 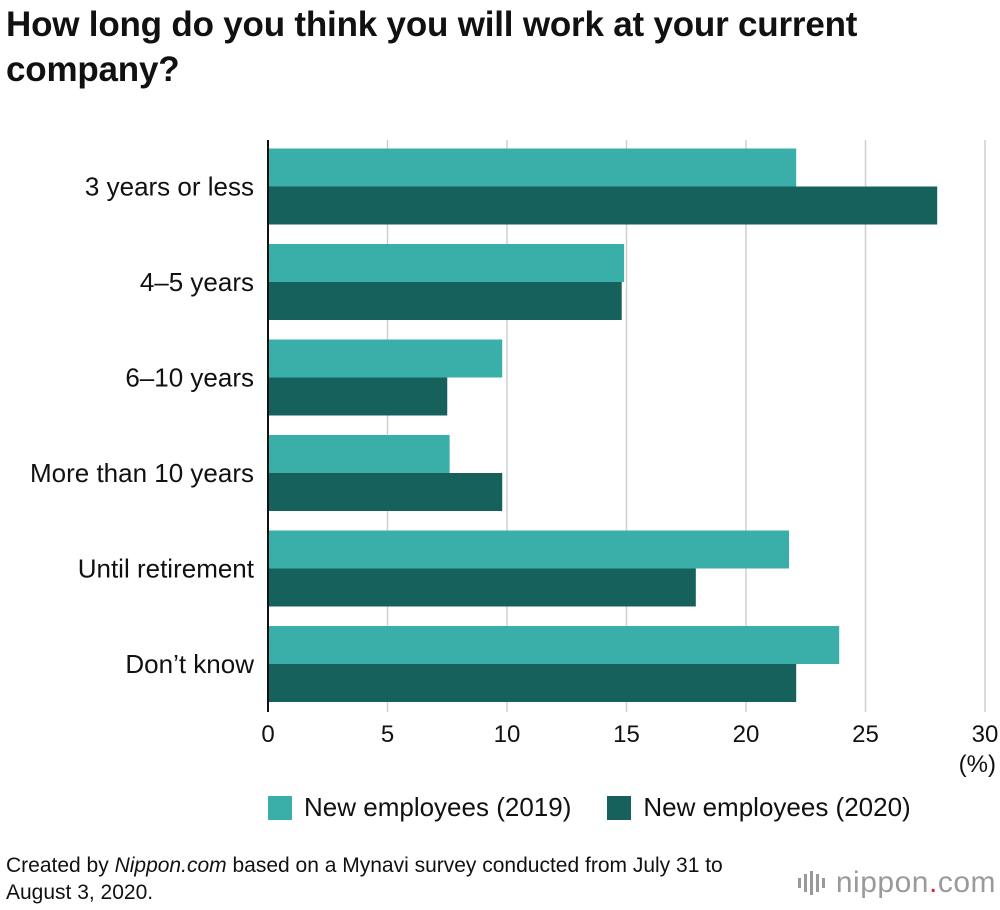 What do you see at coordinates (189, 664) in the screenshot?
I see `category-label: Don’t know` at bounding box center [189, 664].